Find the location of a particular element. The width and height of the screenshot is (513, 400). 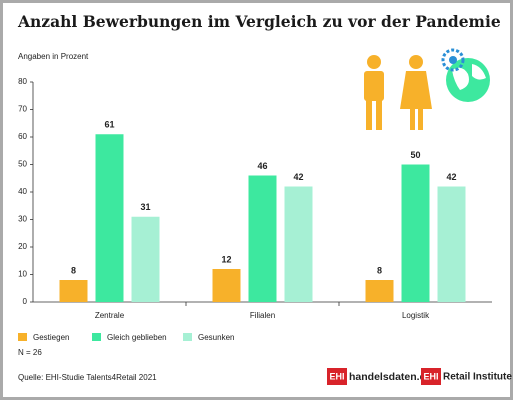

icons is located at coordinates (427, 89).